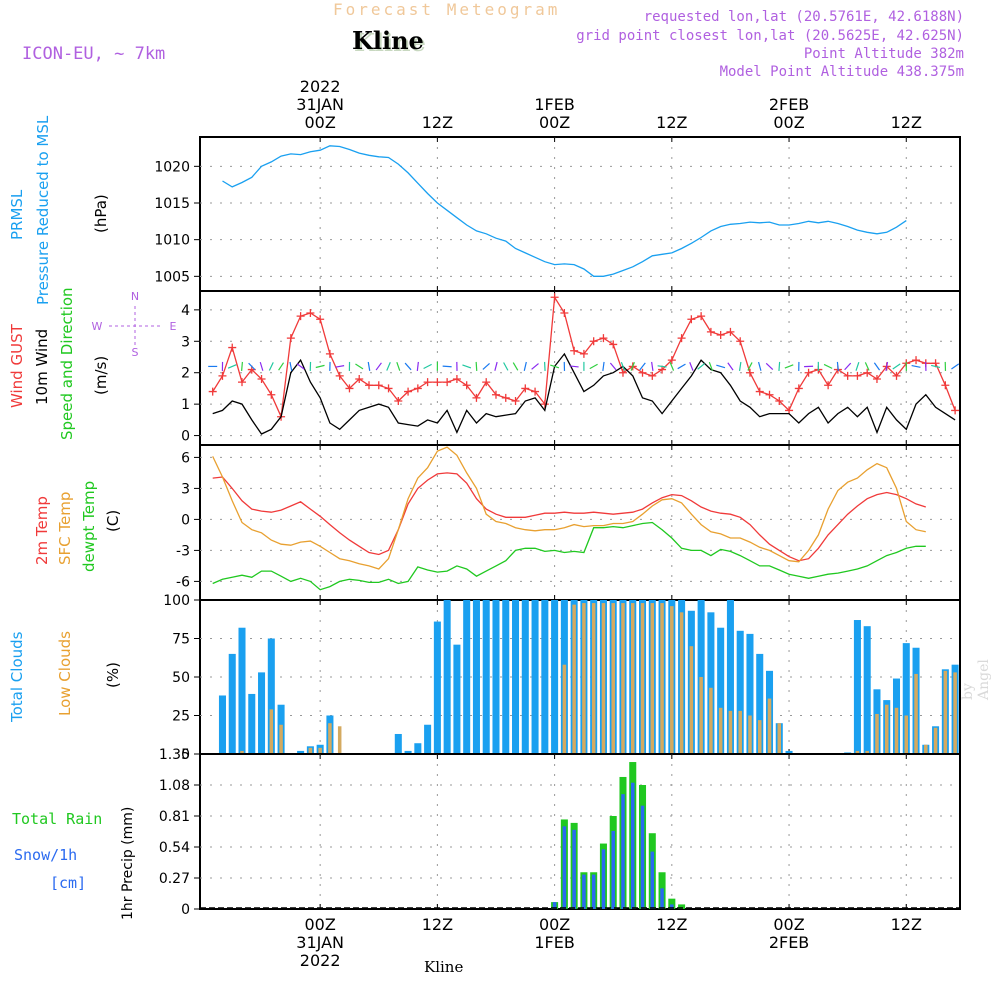  Describe the element at coordinates (906, 122) in the screenshot. I see `top-time-label: 12Z` at that location.